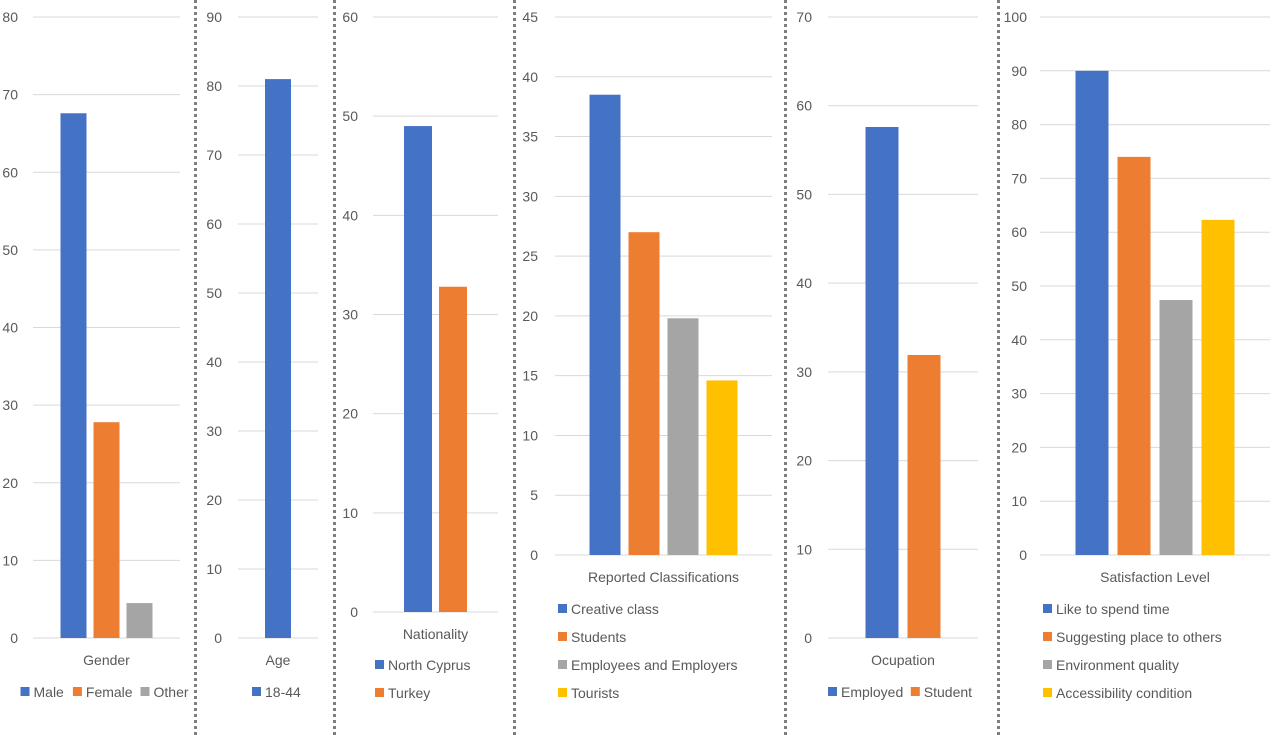 This screenshot has height=735, width=1280. I want to click on gender-bar-other, so click(139, 620).